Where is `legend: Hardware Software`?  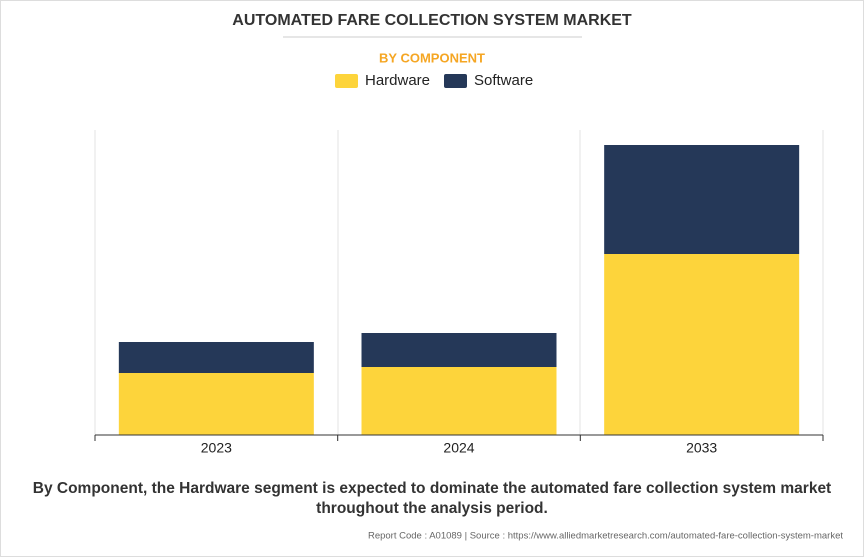 legend: Hardware Software is located at coordinates (434, 80).